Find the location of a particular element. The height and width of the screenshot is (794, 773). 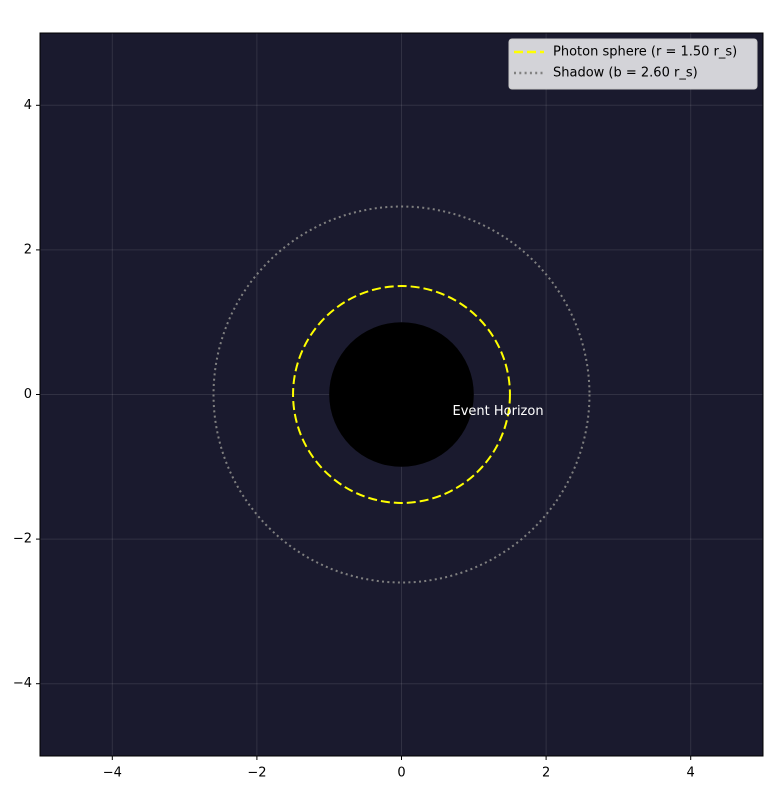

event-horizon is located at coordinates (401, 394).